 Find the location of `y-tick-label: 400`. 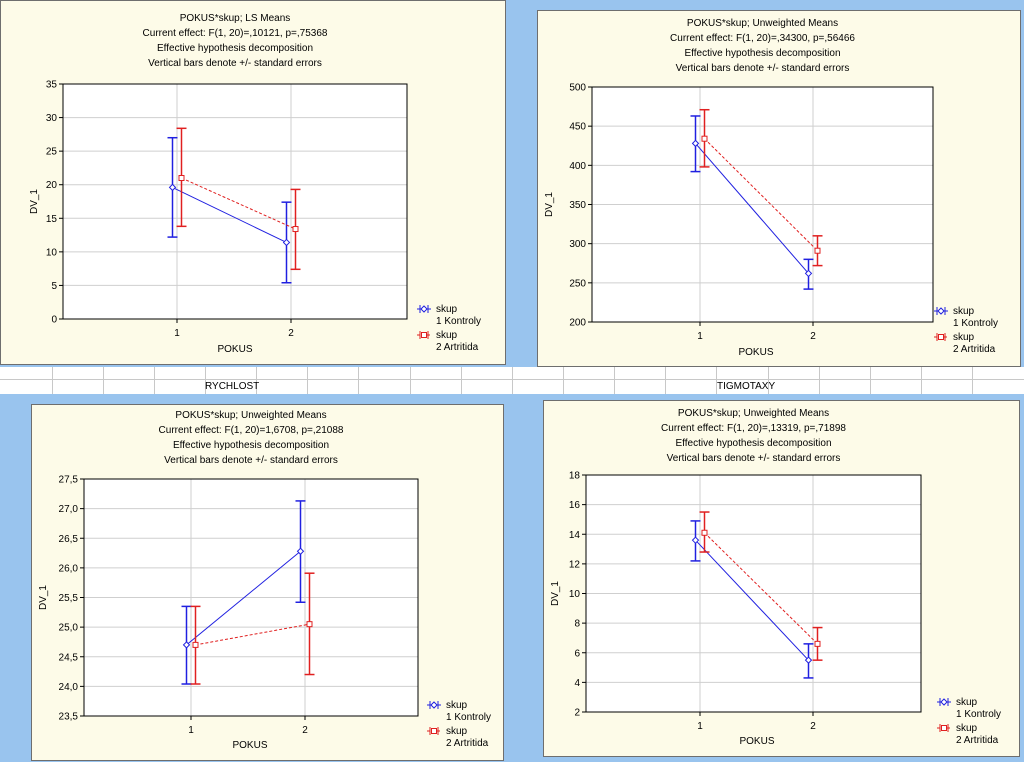

y-tick-label: 400 is located at coordinates (577, 166).